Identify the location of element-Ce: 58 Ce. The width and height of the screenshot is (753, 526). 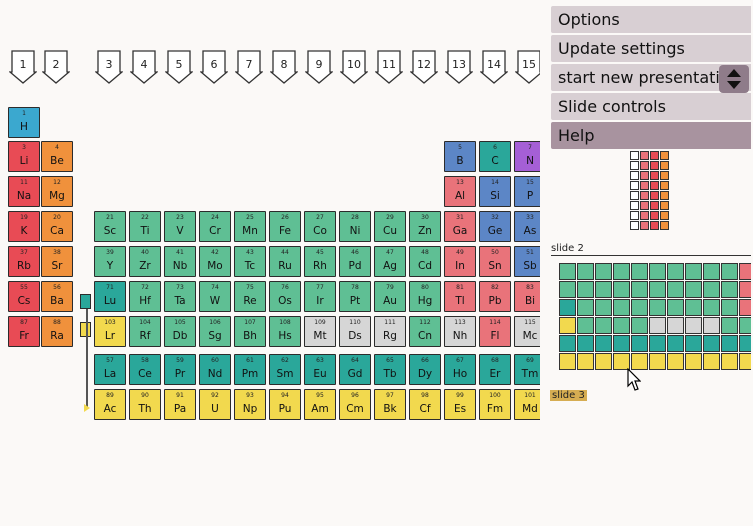
(145, 369).